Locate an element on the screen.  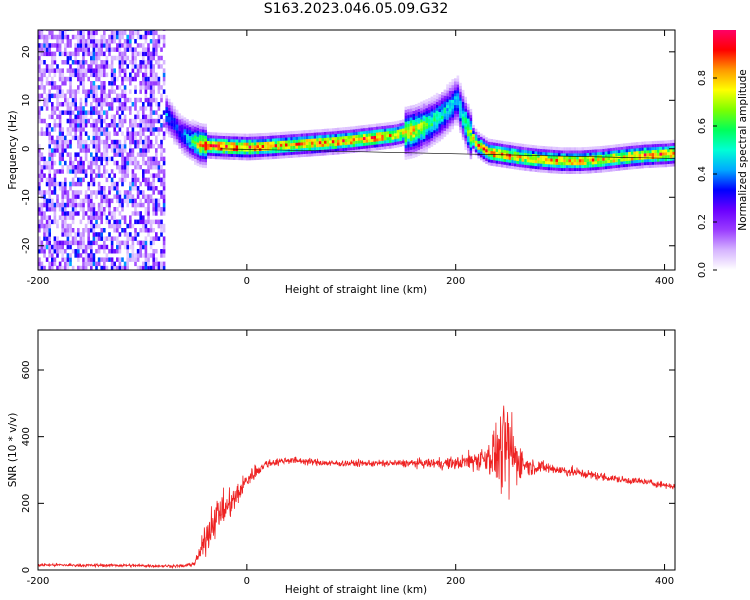
heatmap-cell-2094 is located at coordinates (211, 151).